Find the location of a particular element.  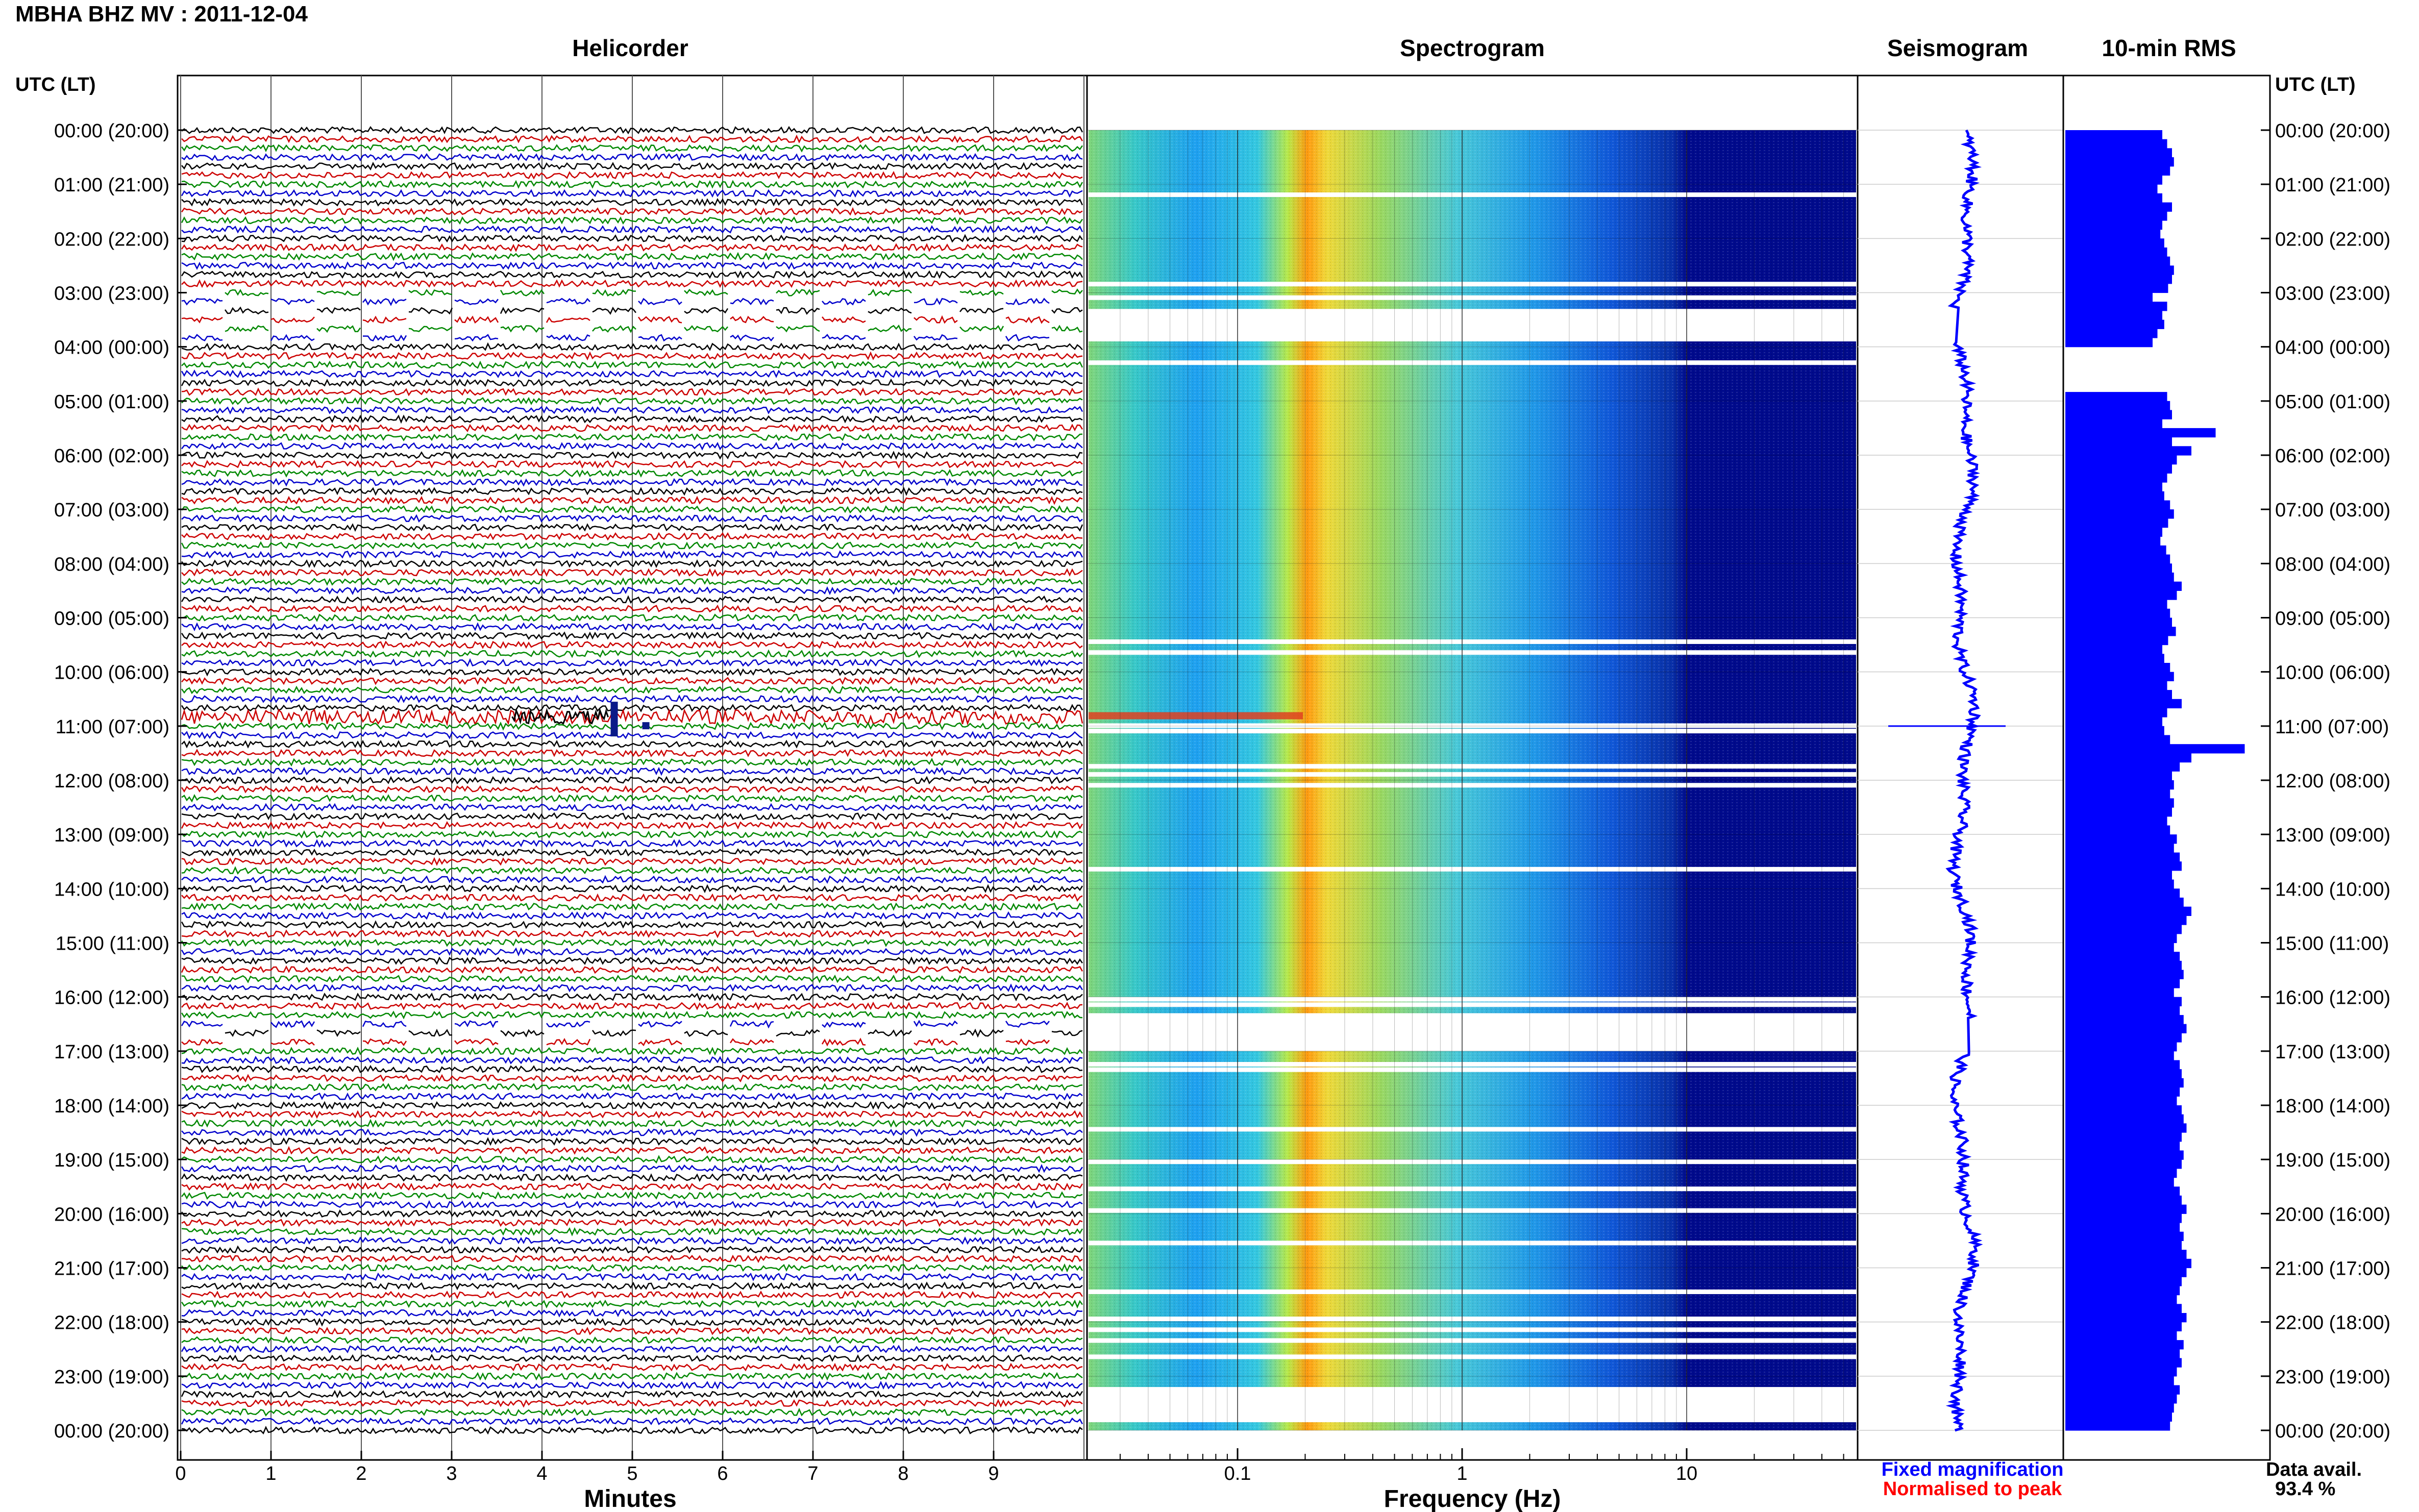

time-label-left: 20:00 (16:00) is located at coordinates (111, 1214).